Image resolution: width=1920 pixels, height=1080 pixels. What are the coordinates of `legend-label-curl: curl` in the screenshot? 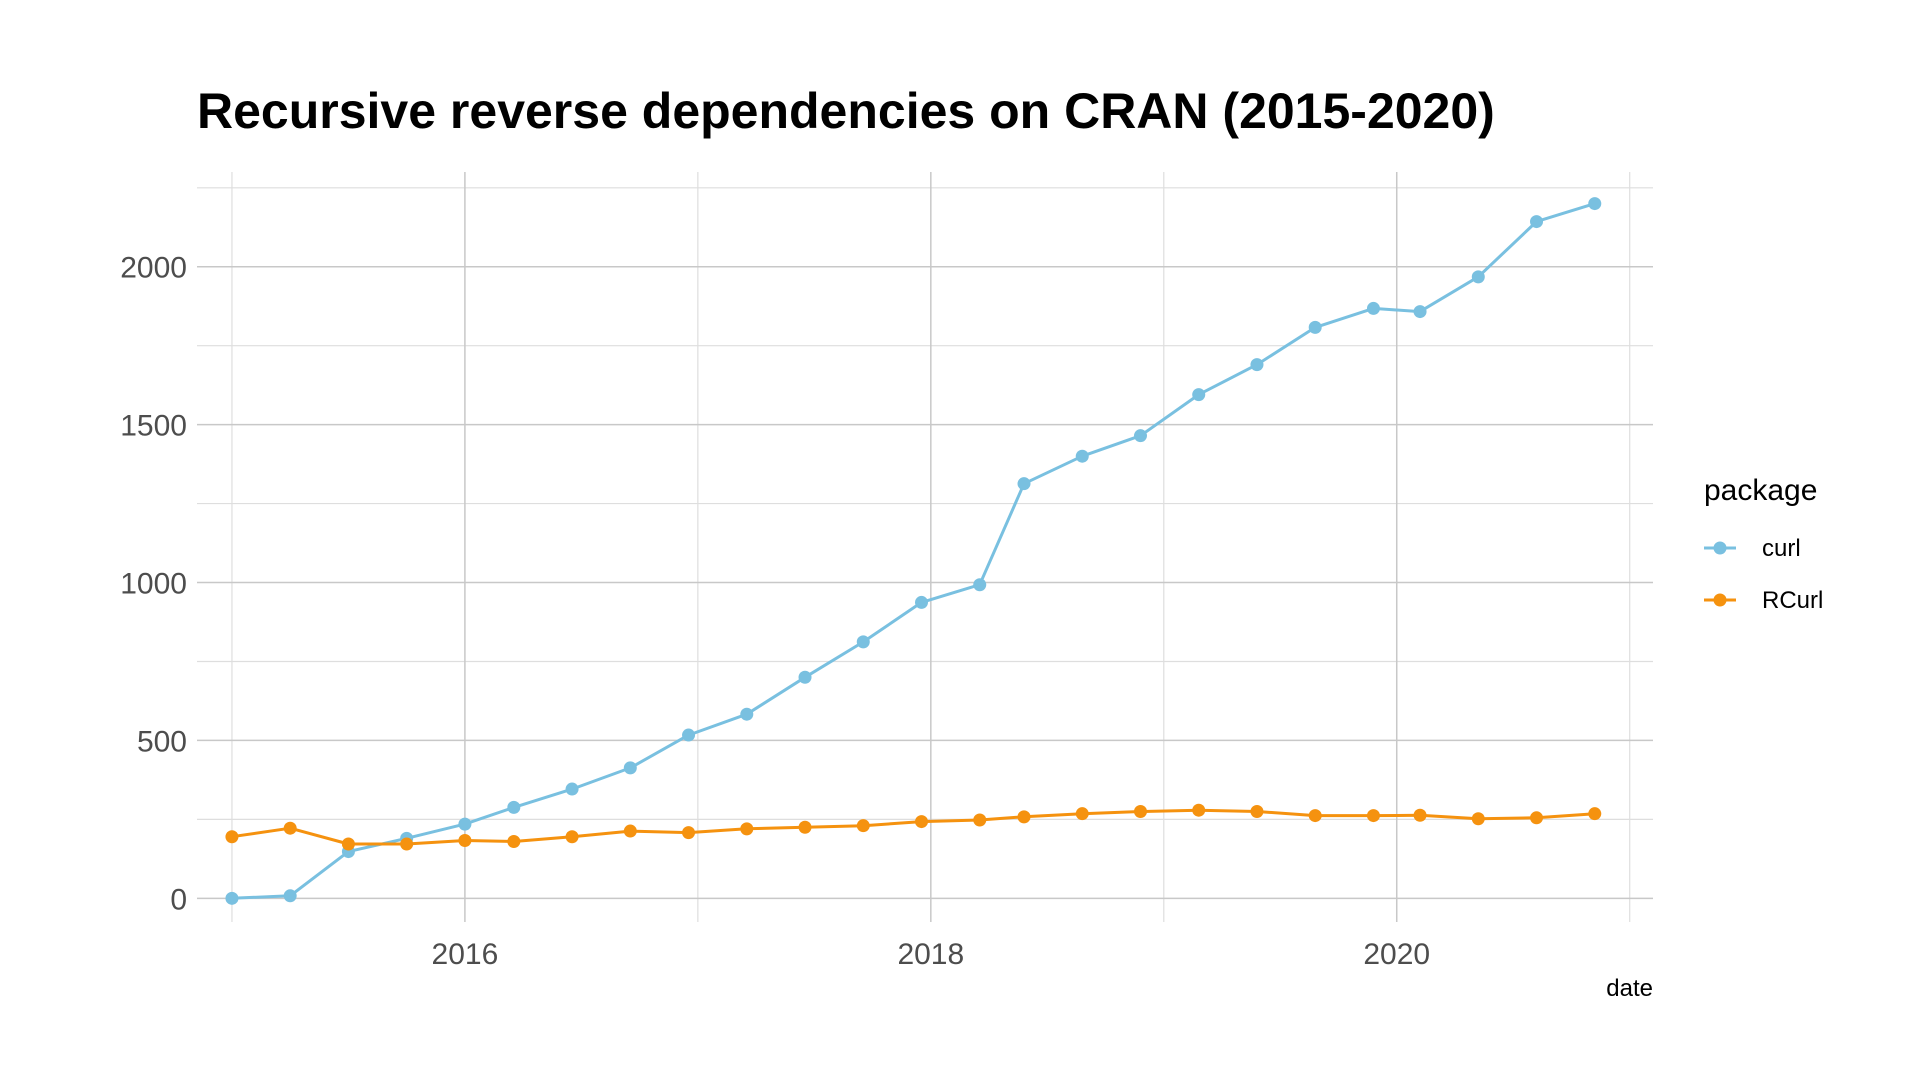 It's located at (1781, 548).